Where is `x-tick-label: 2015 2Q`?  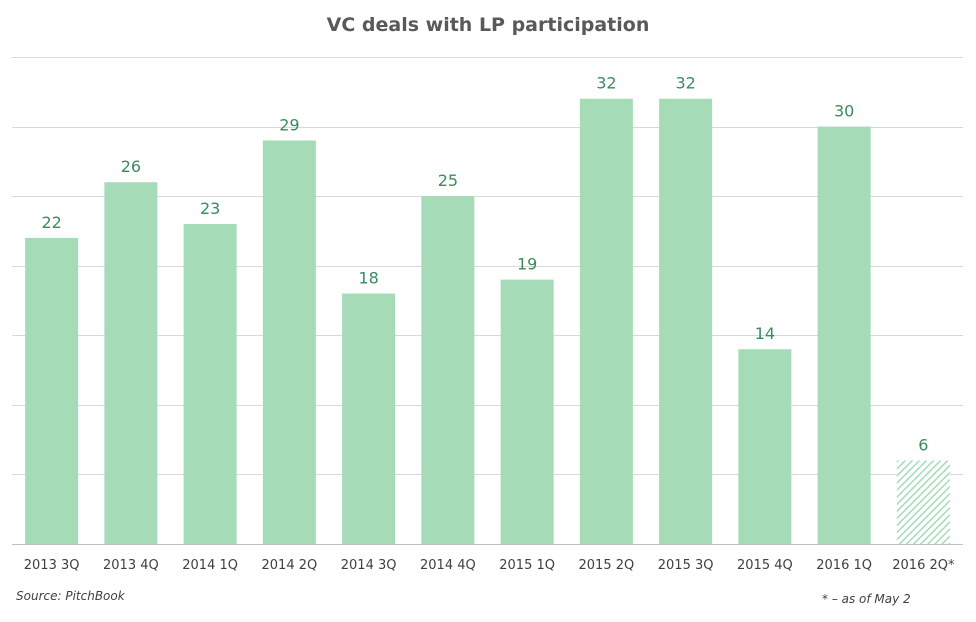
x-tick-label: 2015 2Q is located at coordinates (607, 565).